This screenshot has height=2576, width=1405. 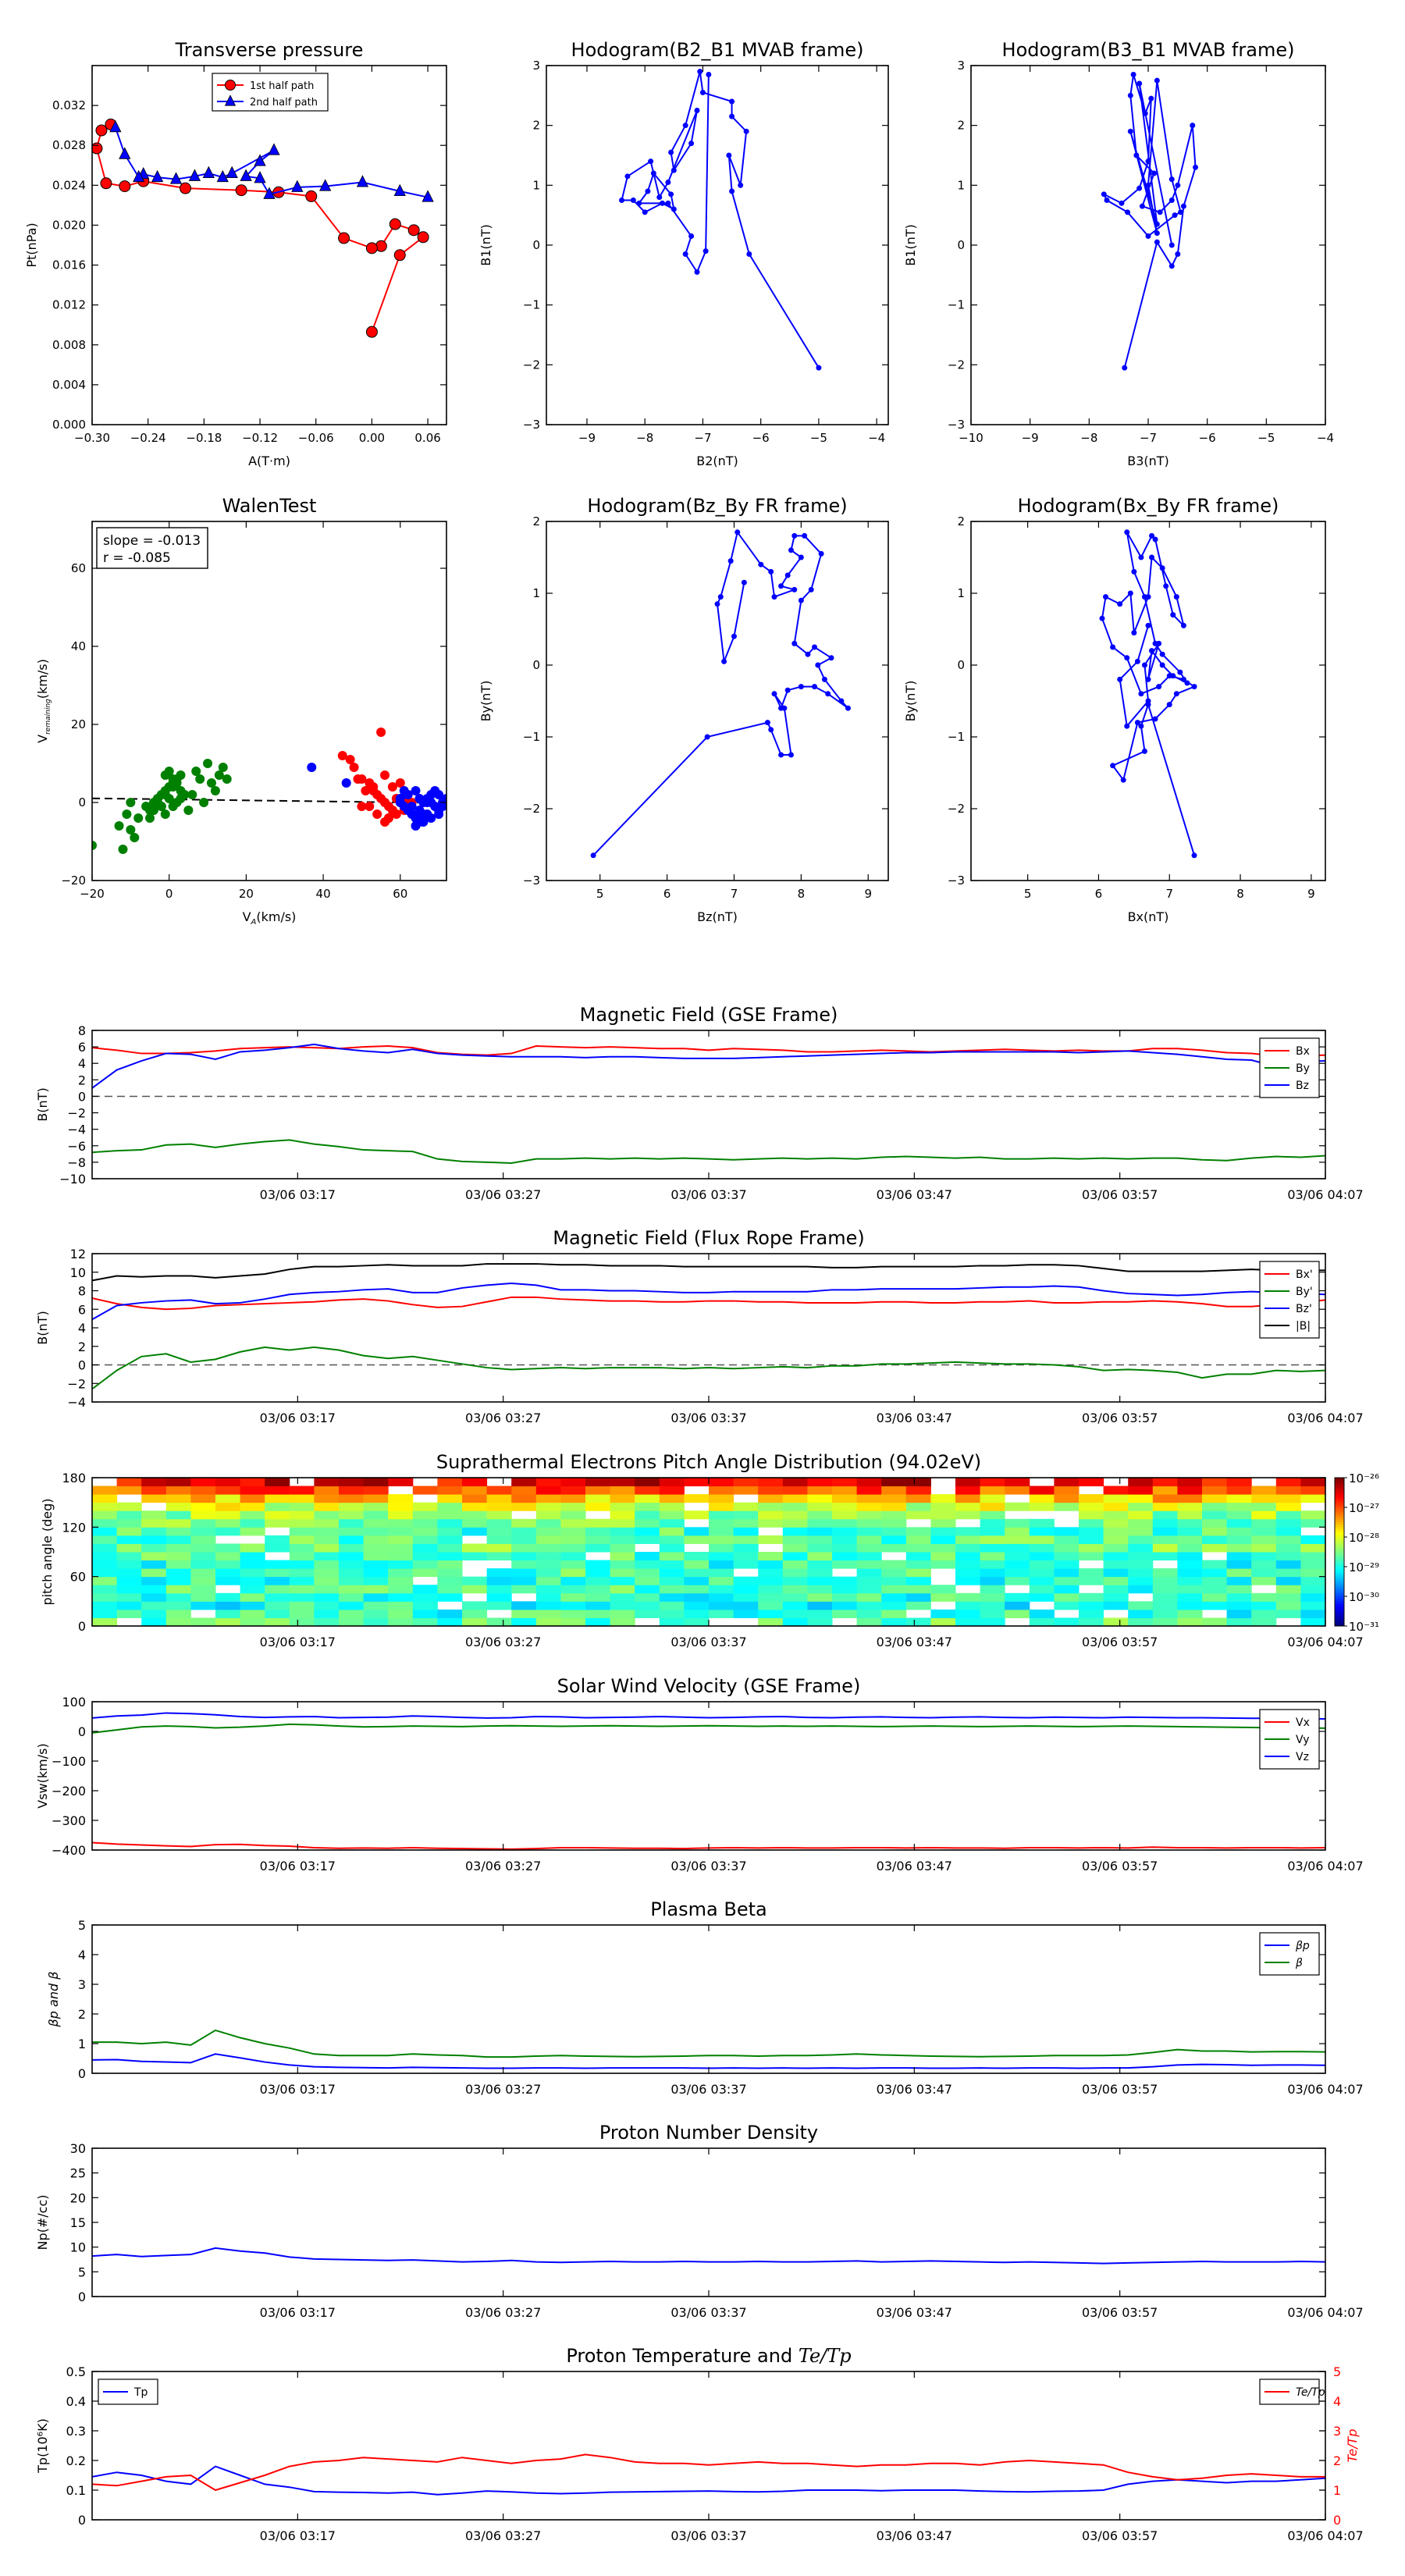 What do you see at coordinates (1149, 694) in the screenshot?
I see `series-line` at bounding box center [1149, 694].